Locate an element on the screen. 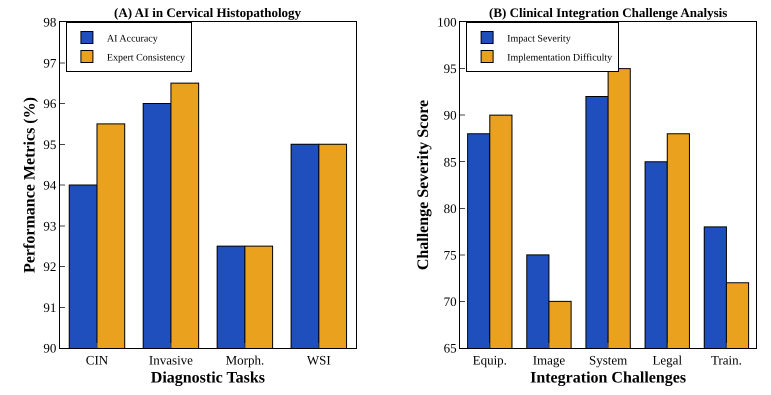  x-tick-label: Train. is located at coordinates (726, 360).